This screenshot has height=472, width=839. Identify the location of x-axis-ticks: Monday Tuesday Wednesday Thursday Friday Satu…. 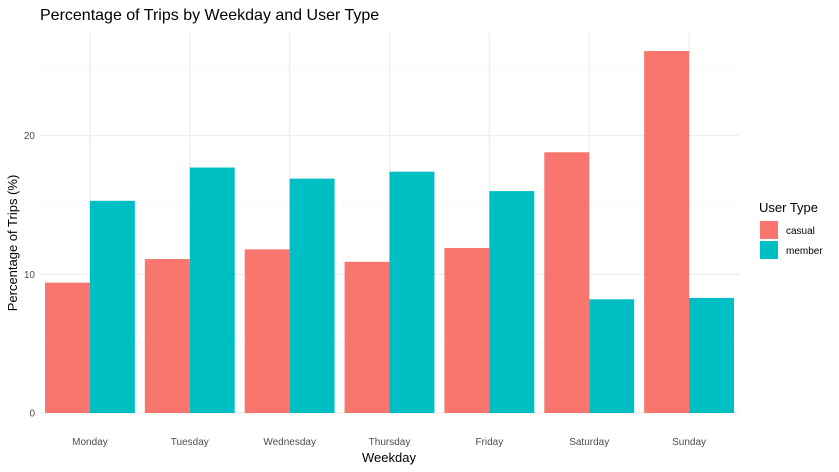
(389, 442).